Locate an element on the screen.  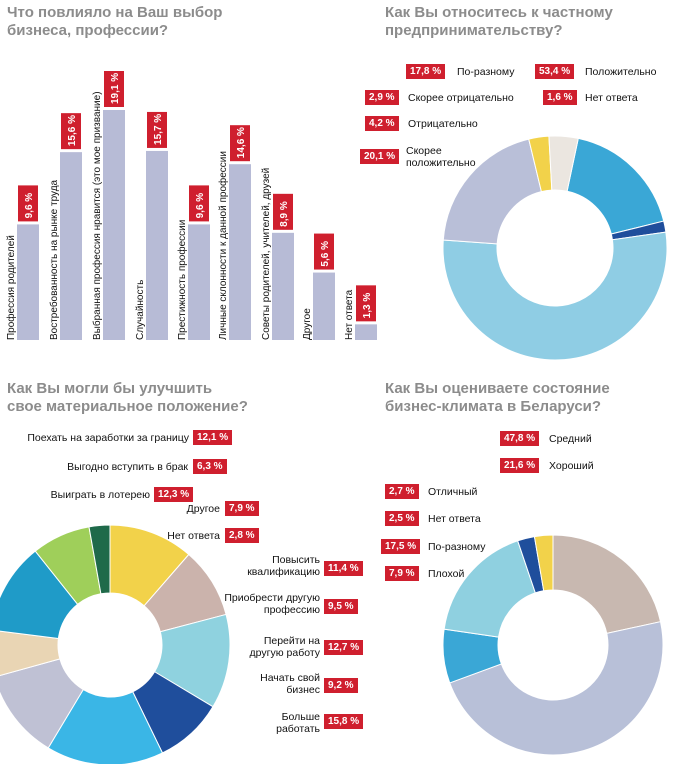
chart3-label-net-otveta: Нет ответа is located at coordinates (193, 536).